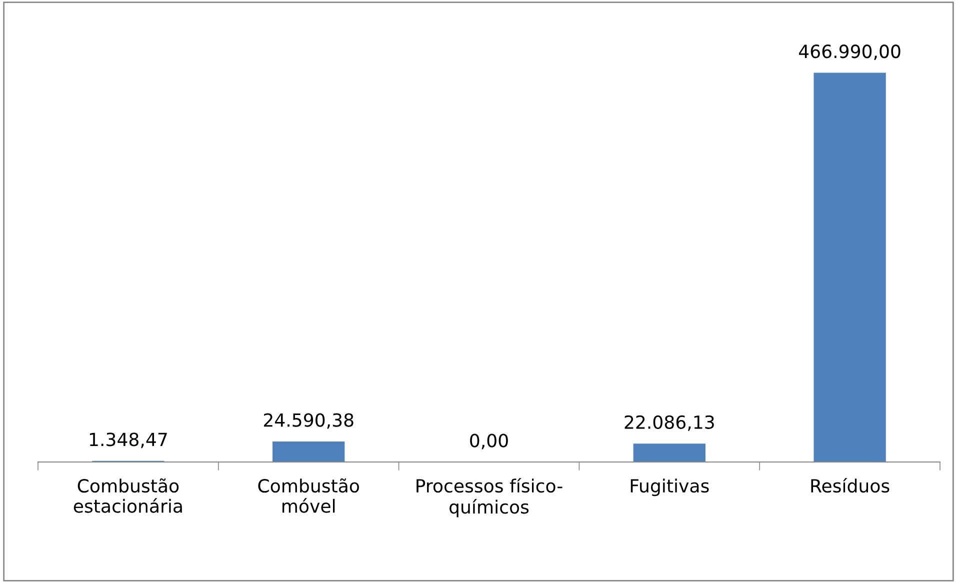 The width and height of the screenshot is (957, 583). Describe the element at coordinates (669, 423) in the screenshot. I see `data-label: 22.086,13` at that location.